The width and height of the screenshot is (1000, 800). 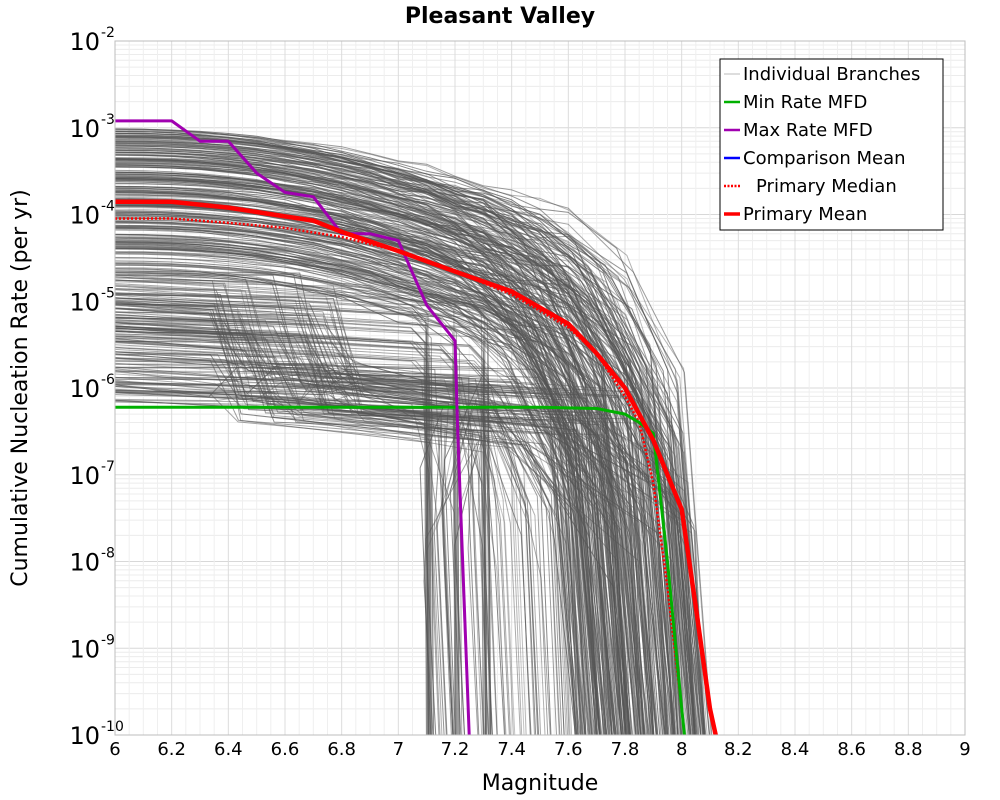 I want to click on x-tick-label: 8.6, so click(x=851, y=749).